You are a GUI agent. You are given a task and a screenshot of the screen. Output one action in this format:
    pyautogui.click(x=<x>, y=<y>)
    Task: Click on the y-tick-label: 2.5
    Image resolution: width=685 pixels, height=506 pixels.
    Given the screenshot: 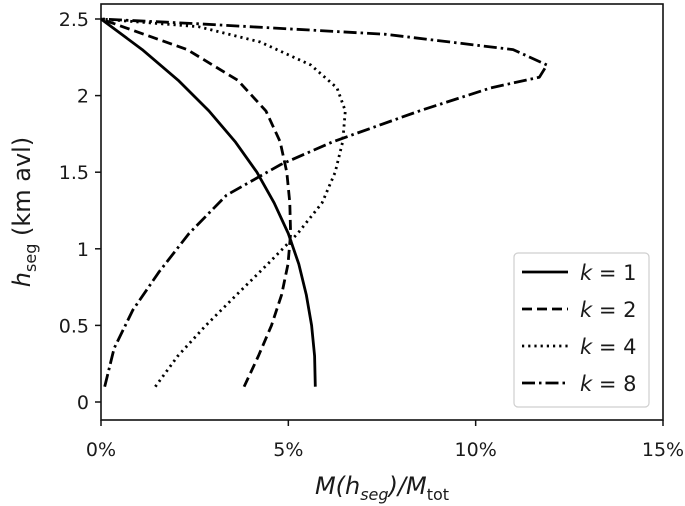 What is the action you would take?
    pyautogui.click(x=74, y=20)
    